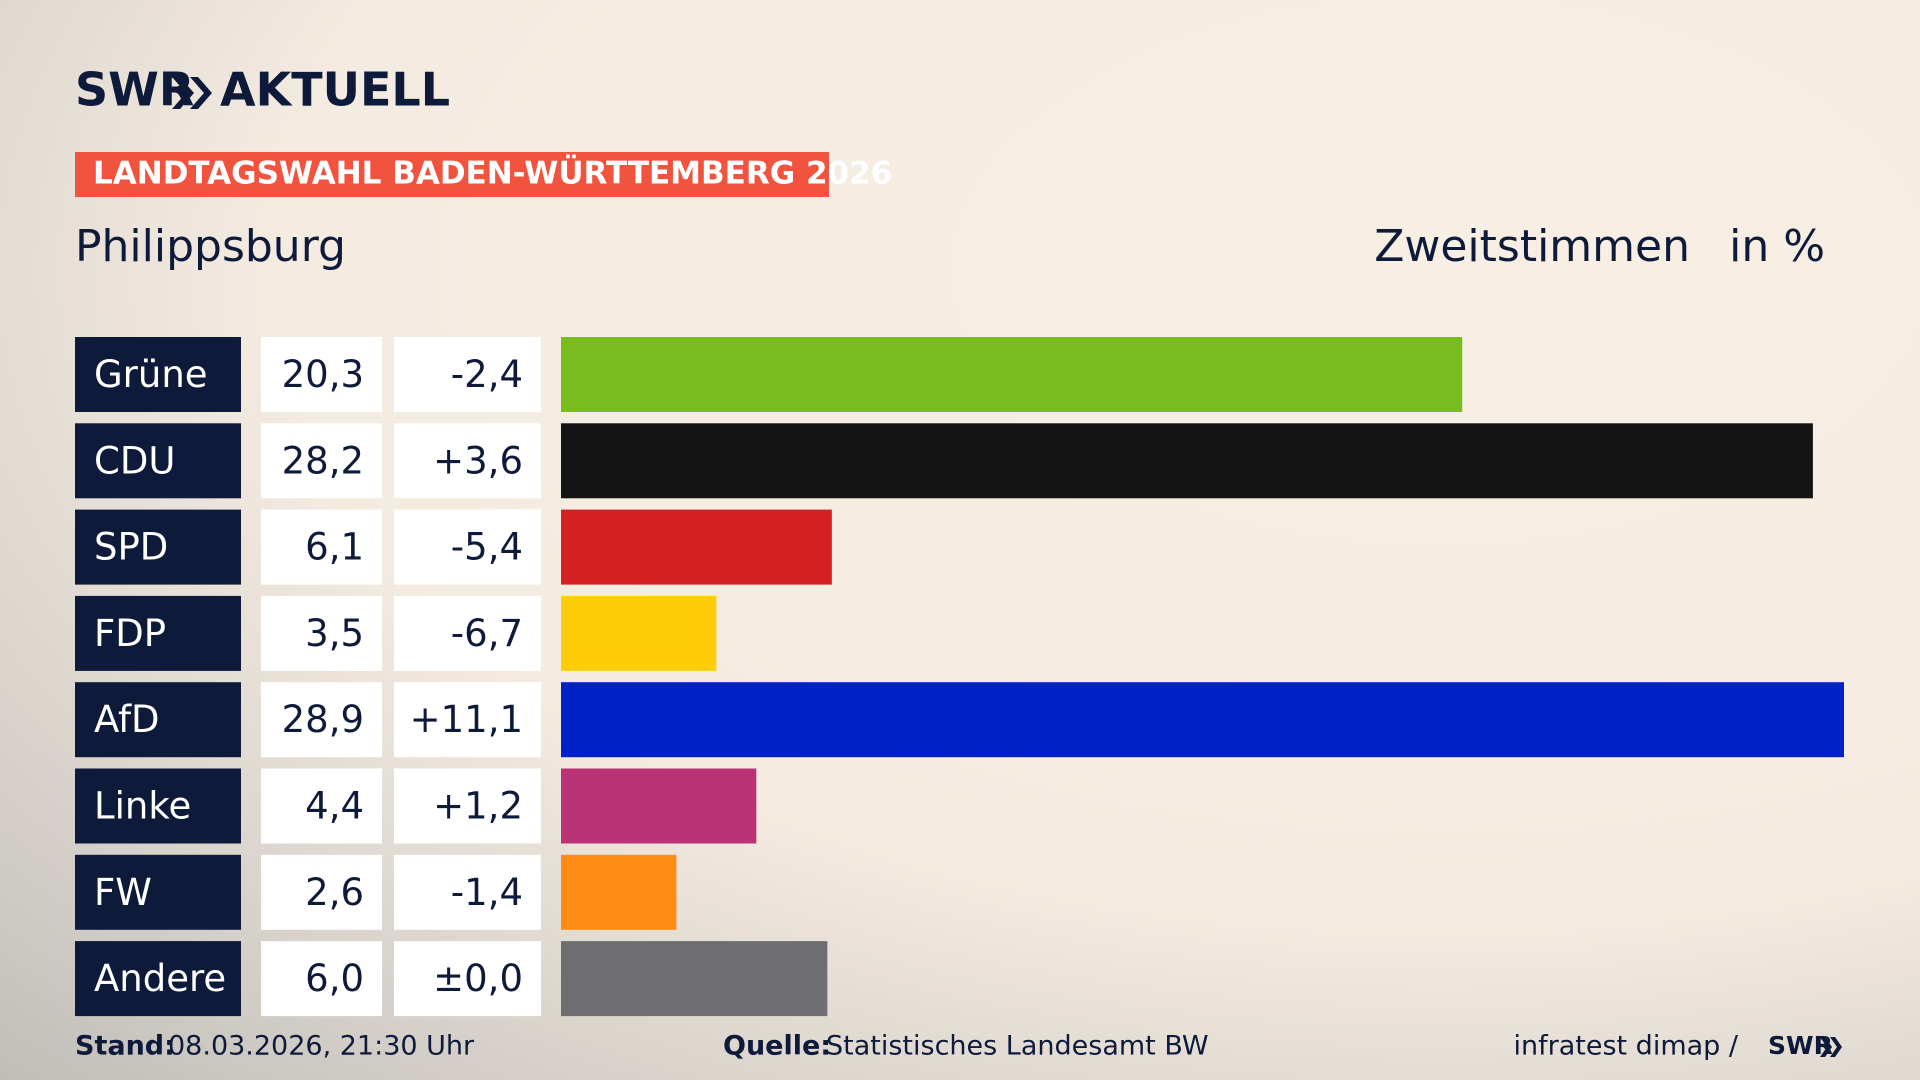 The width and height of the screenshot is (1920, 1080). I want to click on value-label: 28,2, so click(323, 460).